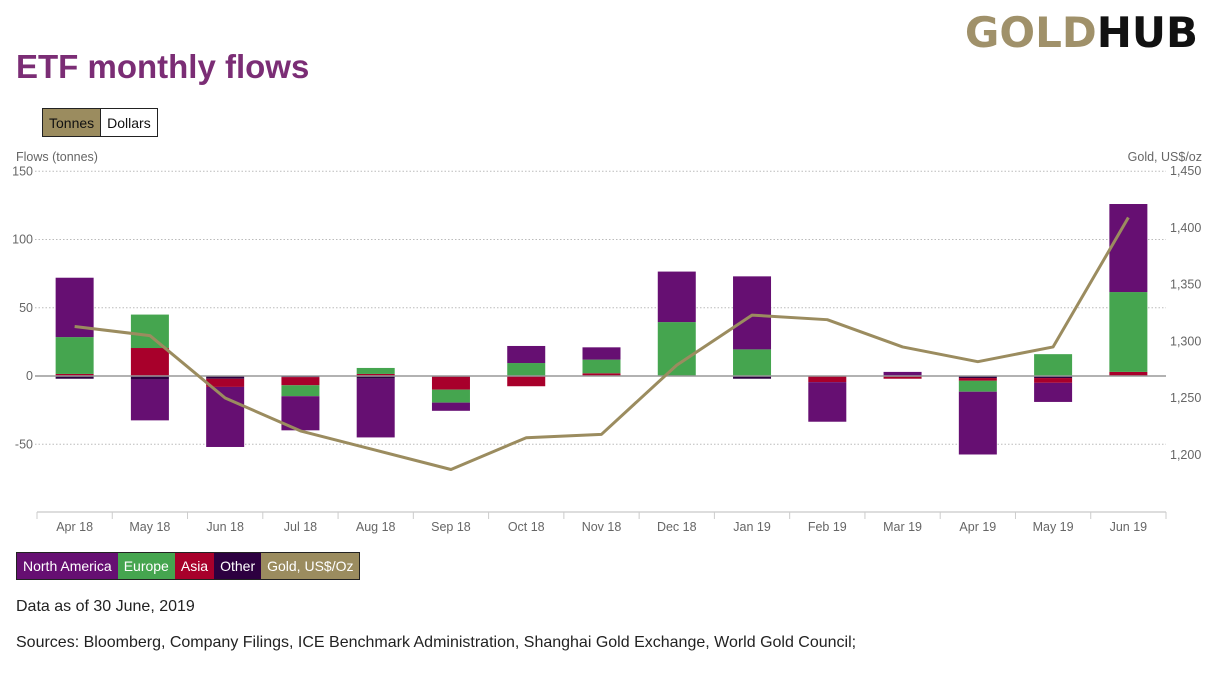  What do you see at coordinates (1030, 32) in the screenshot?
I see `logo-gold-text: GOLD` at bounding box center [1030, 32].